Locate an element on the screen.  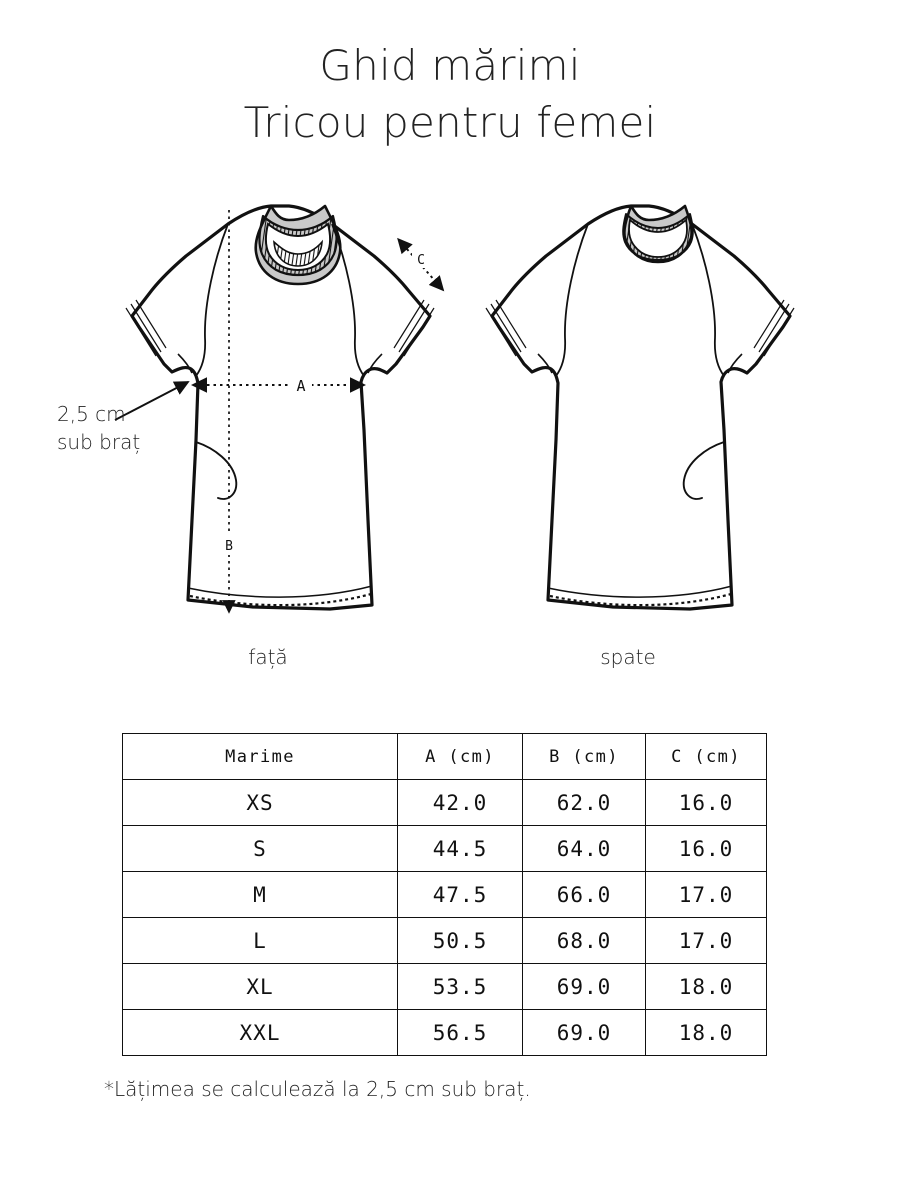
back-hem-stitch-dashed is located at coordinates (640, 599).